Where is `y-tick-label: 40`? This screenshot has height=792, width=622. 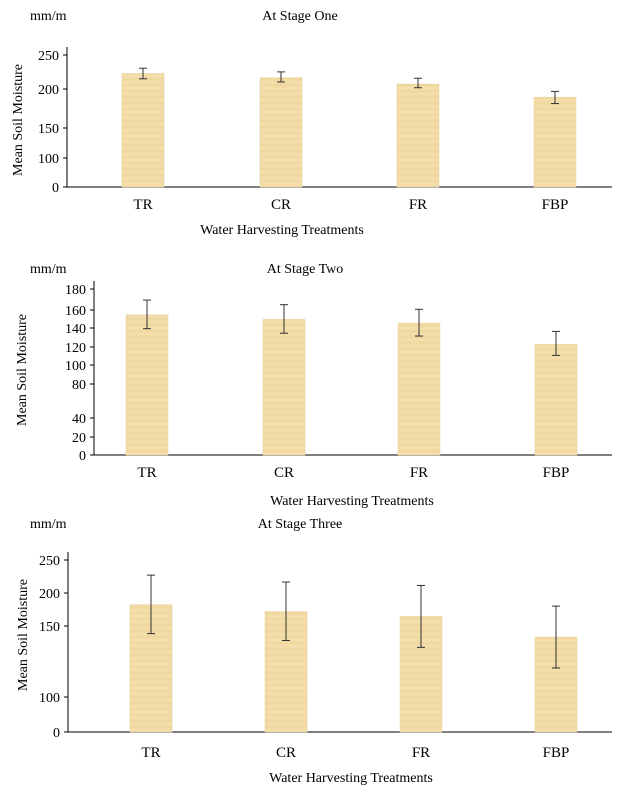 y-tick-label: 40 is located at coordinates (79, 419).